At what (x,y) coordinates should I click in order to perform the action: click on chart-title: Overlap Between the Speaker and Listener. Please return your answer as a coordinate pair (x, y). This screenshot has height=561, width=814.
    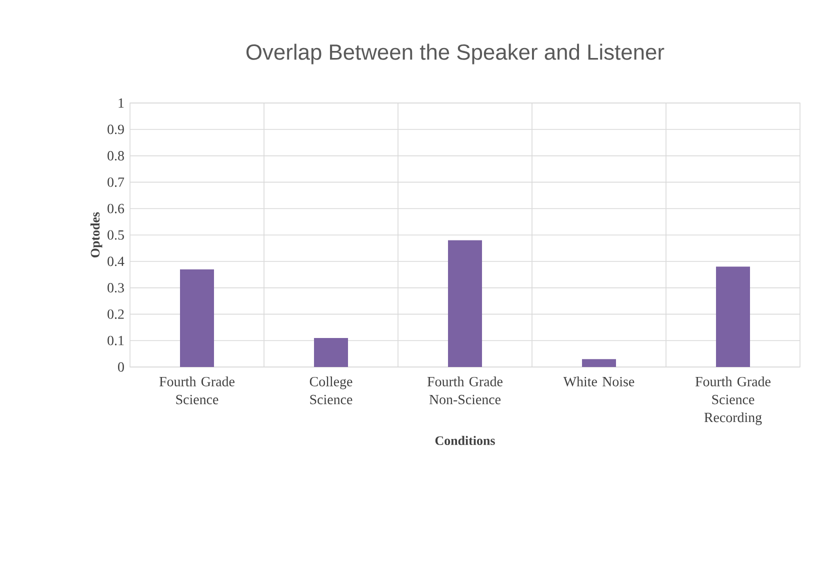
    Looking at the image, I should click on (455, 54).